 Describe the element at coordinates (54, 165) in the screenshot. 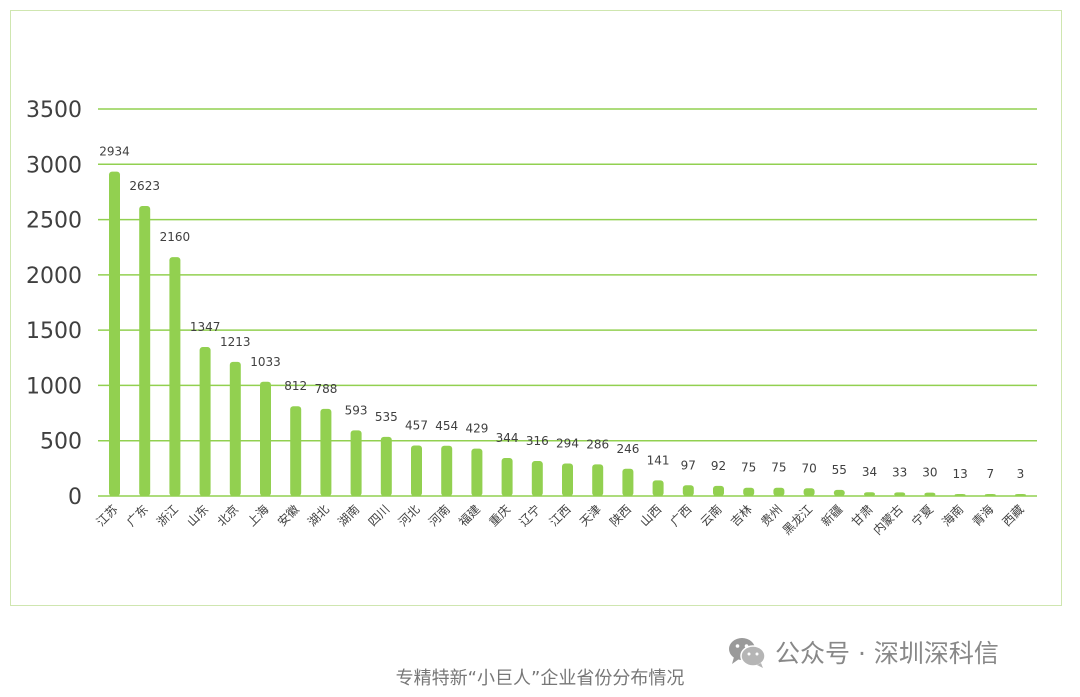

I see `y-tick-label: 3000` at that location.